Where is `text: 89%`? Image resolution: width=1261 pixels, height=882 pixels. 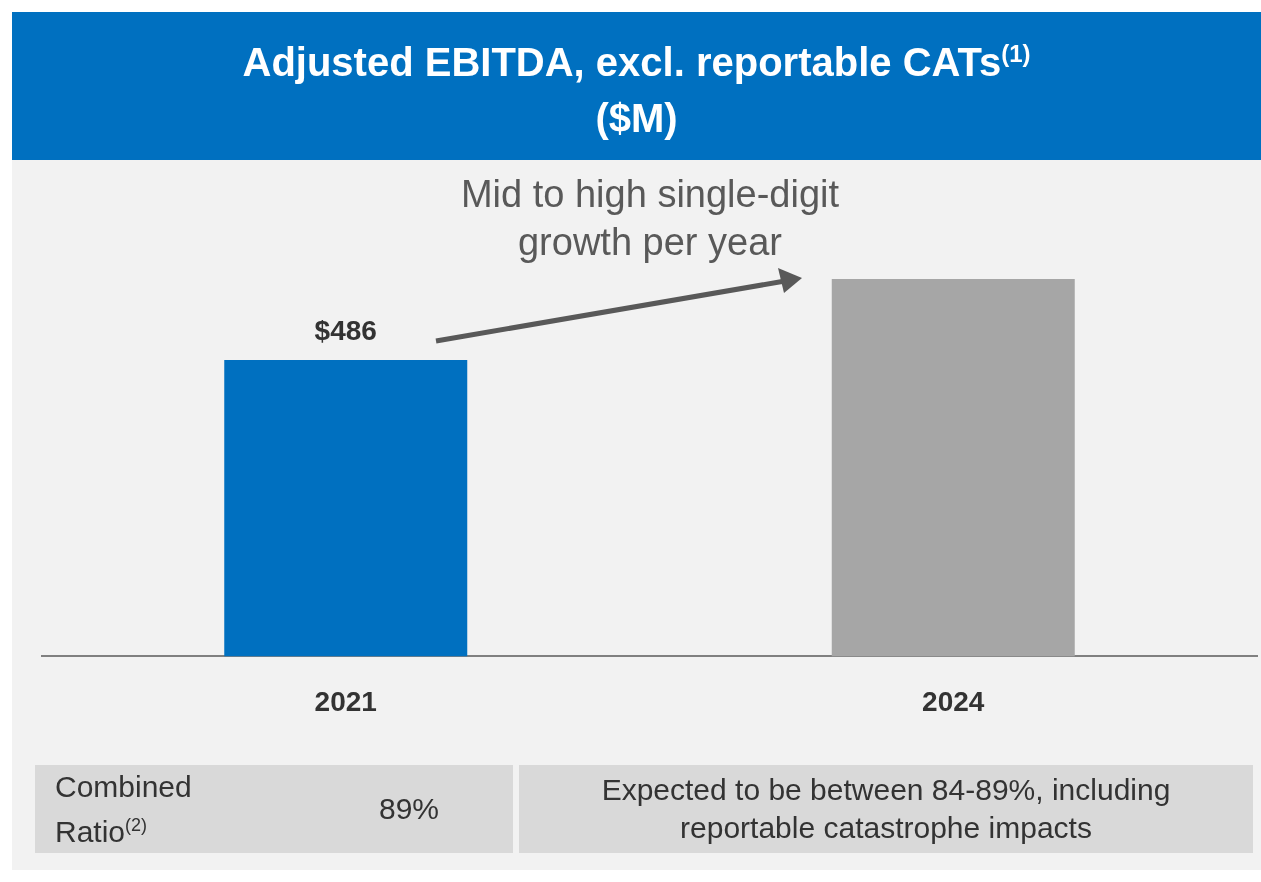 text: 89% is located at coordinates (409, 809).